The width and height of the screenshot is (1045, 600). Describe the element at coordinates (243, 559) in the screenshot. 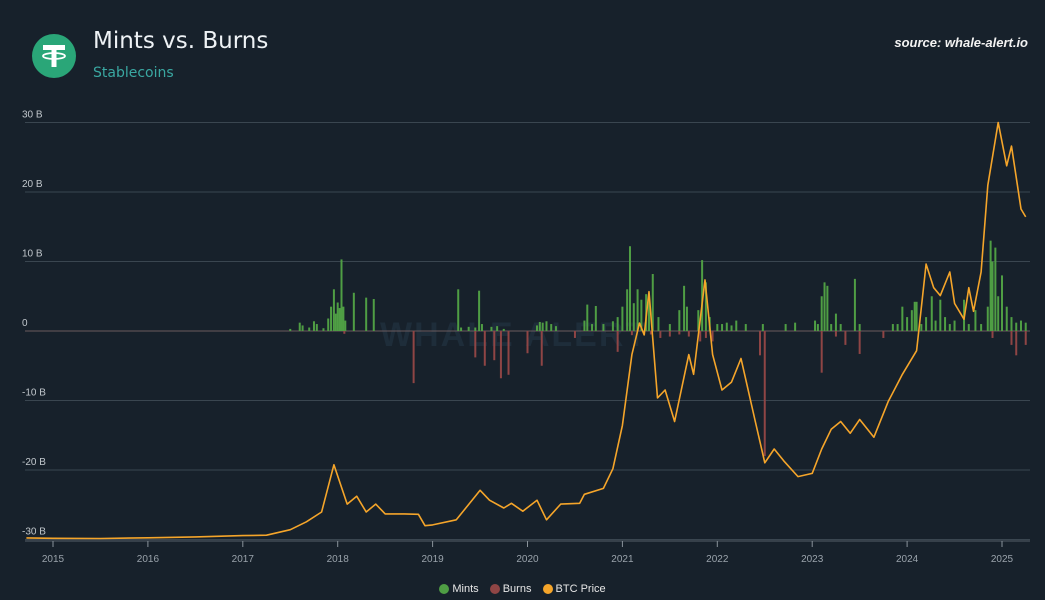

I see `x-tick-label: 2017` at that location.